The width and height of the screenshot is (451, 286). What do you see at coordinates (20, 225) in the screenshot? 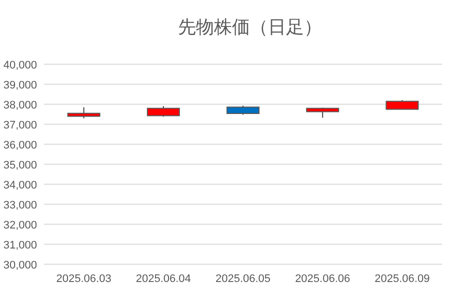
I see `y-tick-label: 32,000` at bounding box center [20, 225].